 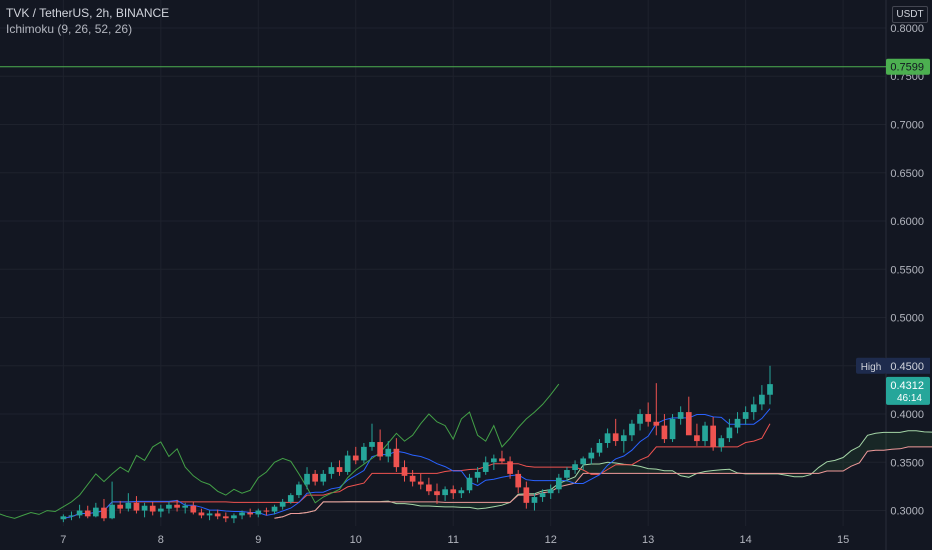 I want to click on indicator-label: Ichimoku (9, 26, 52, 26), so click(x=69, y=29).